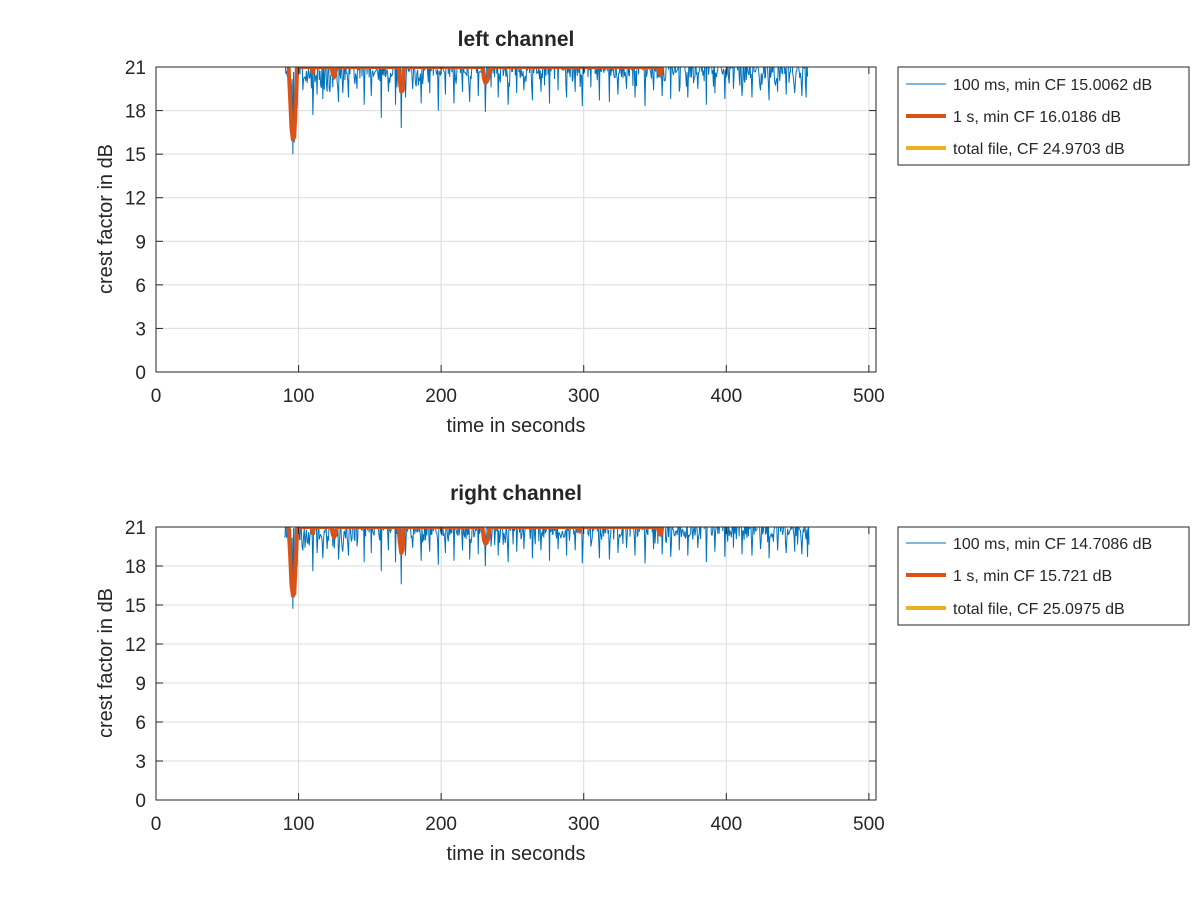  Describe the element at coordinates (516, 39) in the screenshot. I see `chart-title: left channel` at that location.